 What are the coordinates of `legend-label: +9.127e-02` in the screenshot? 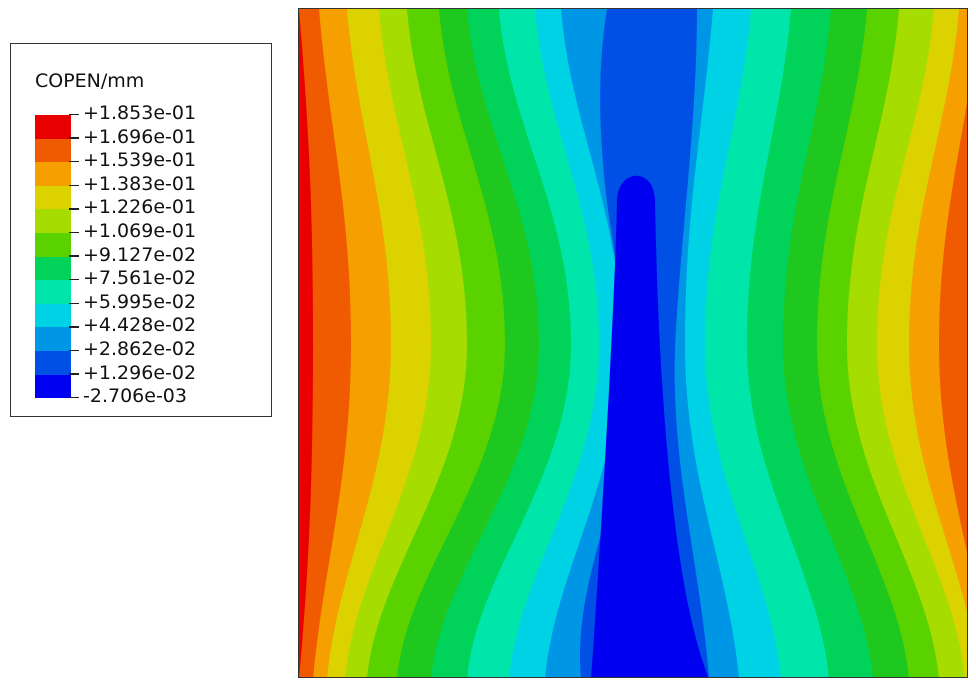 It's located at (140, 254).